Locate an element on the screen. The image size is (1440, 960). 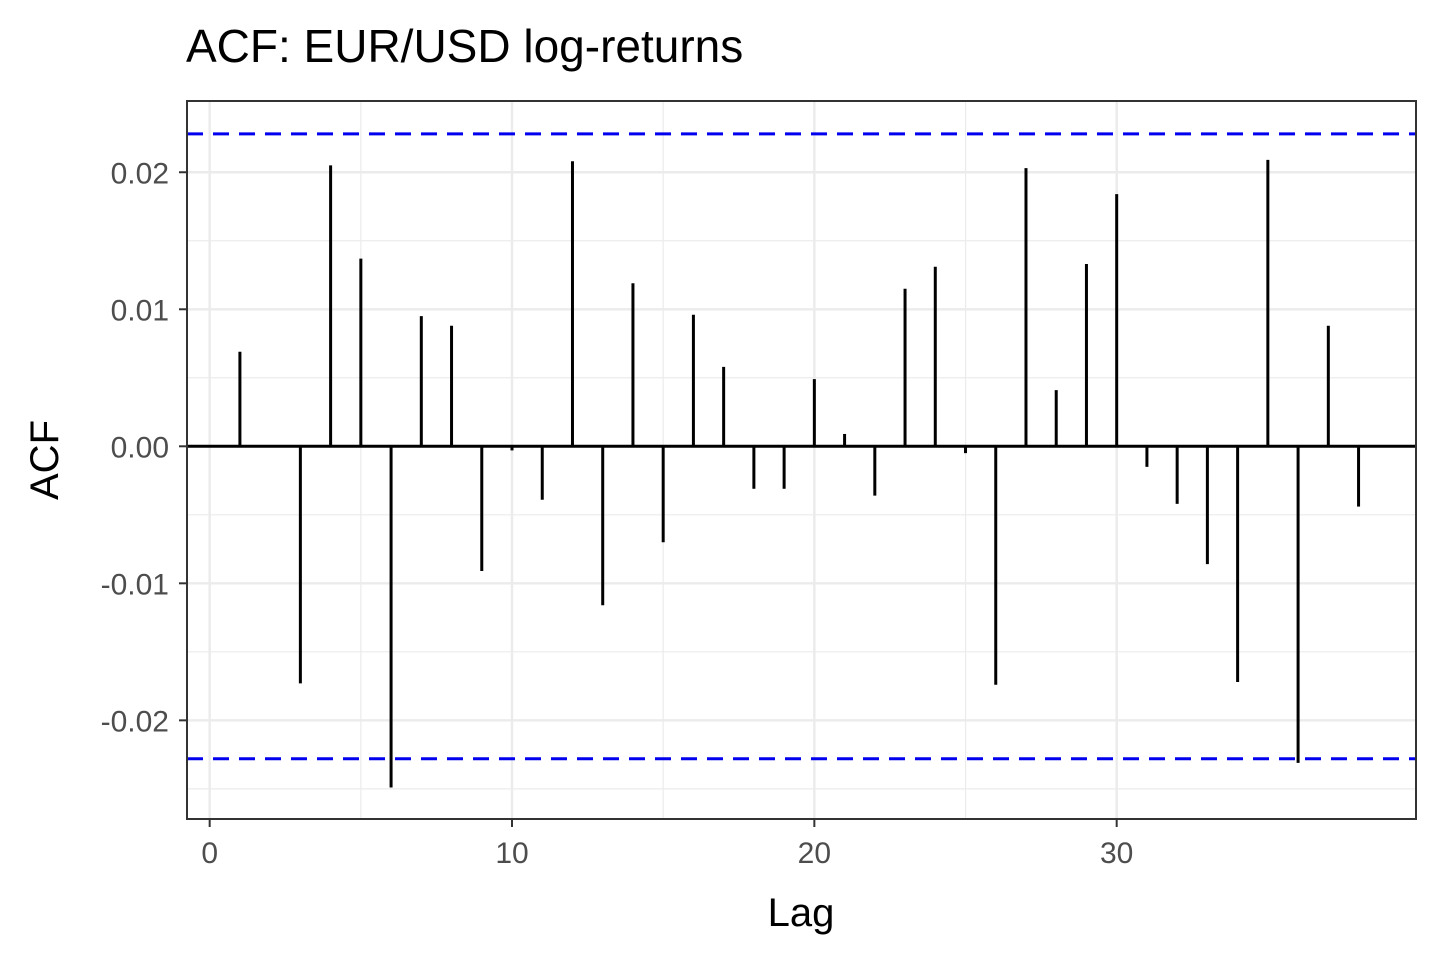
x-tick-label: 0 is located at coordinates (209, 853).